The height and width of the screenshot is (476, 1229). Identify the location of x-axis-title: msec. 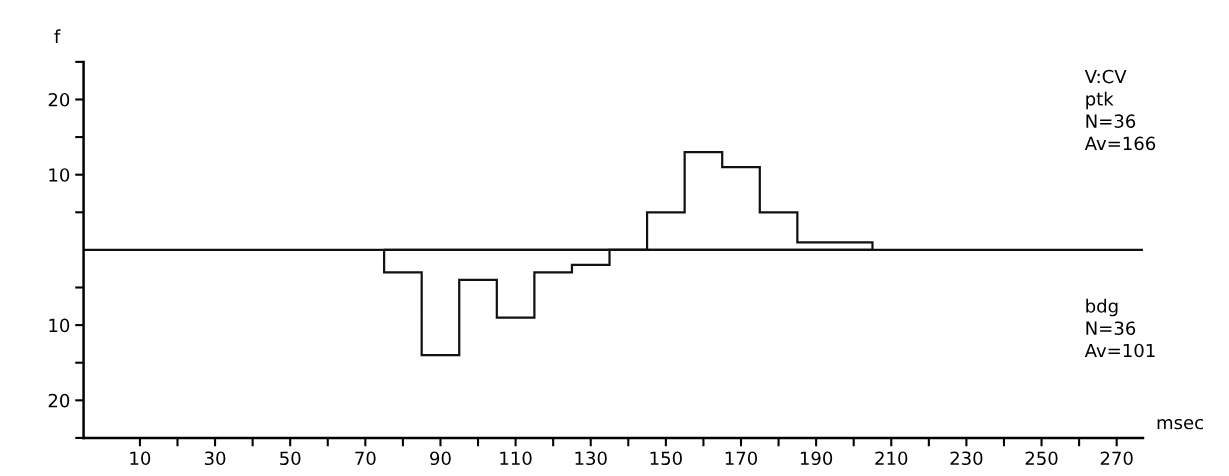
(1180, 424).